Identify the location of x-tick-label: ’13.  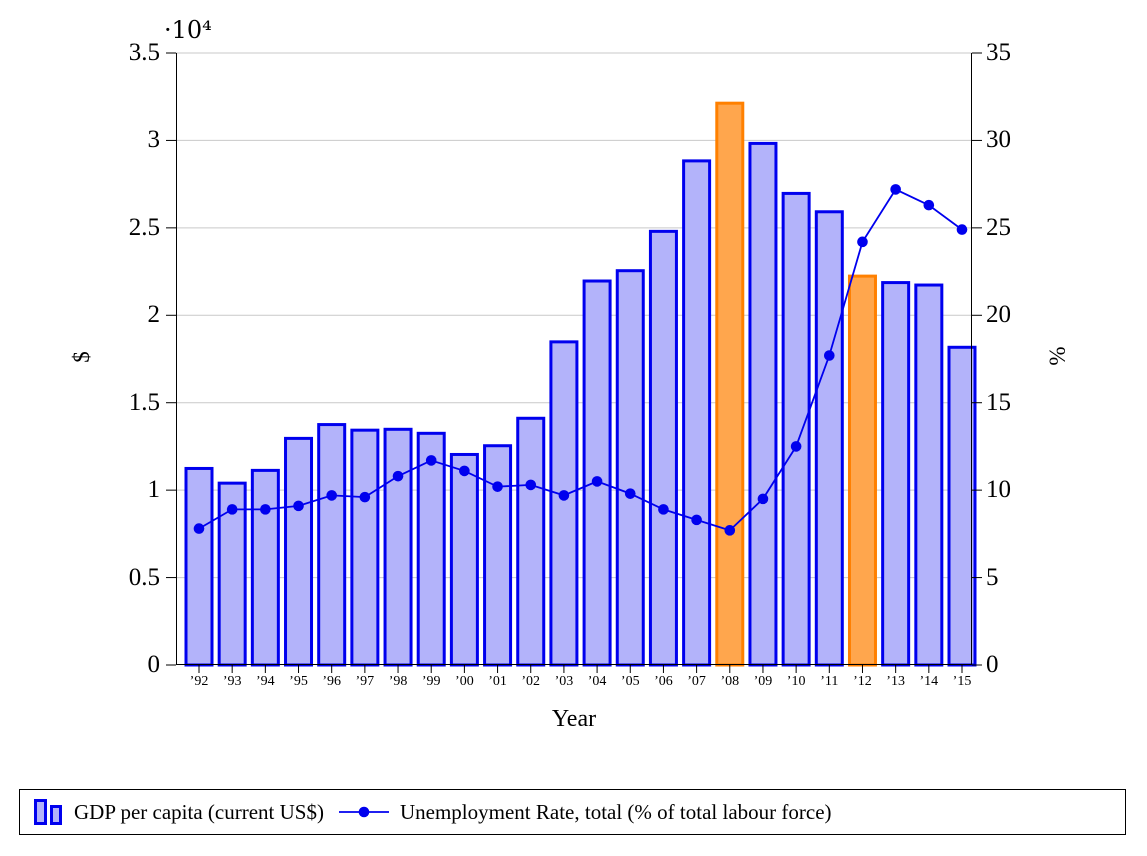
(895, 681).